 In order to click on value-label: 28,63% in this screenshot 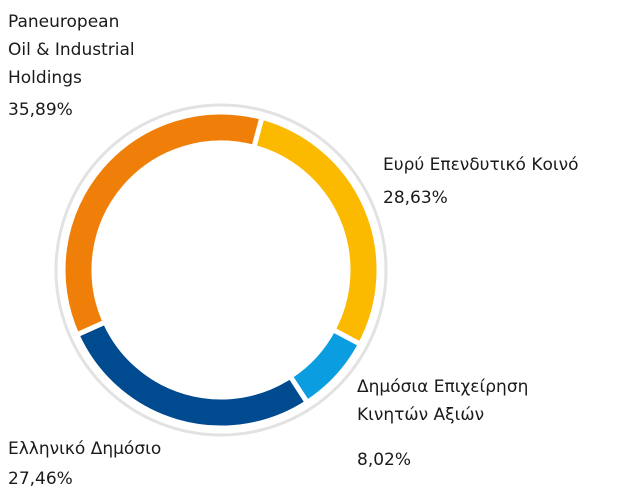, I will do `click(415, 198)`.